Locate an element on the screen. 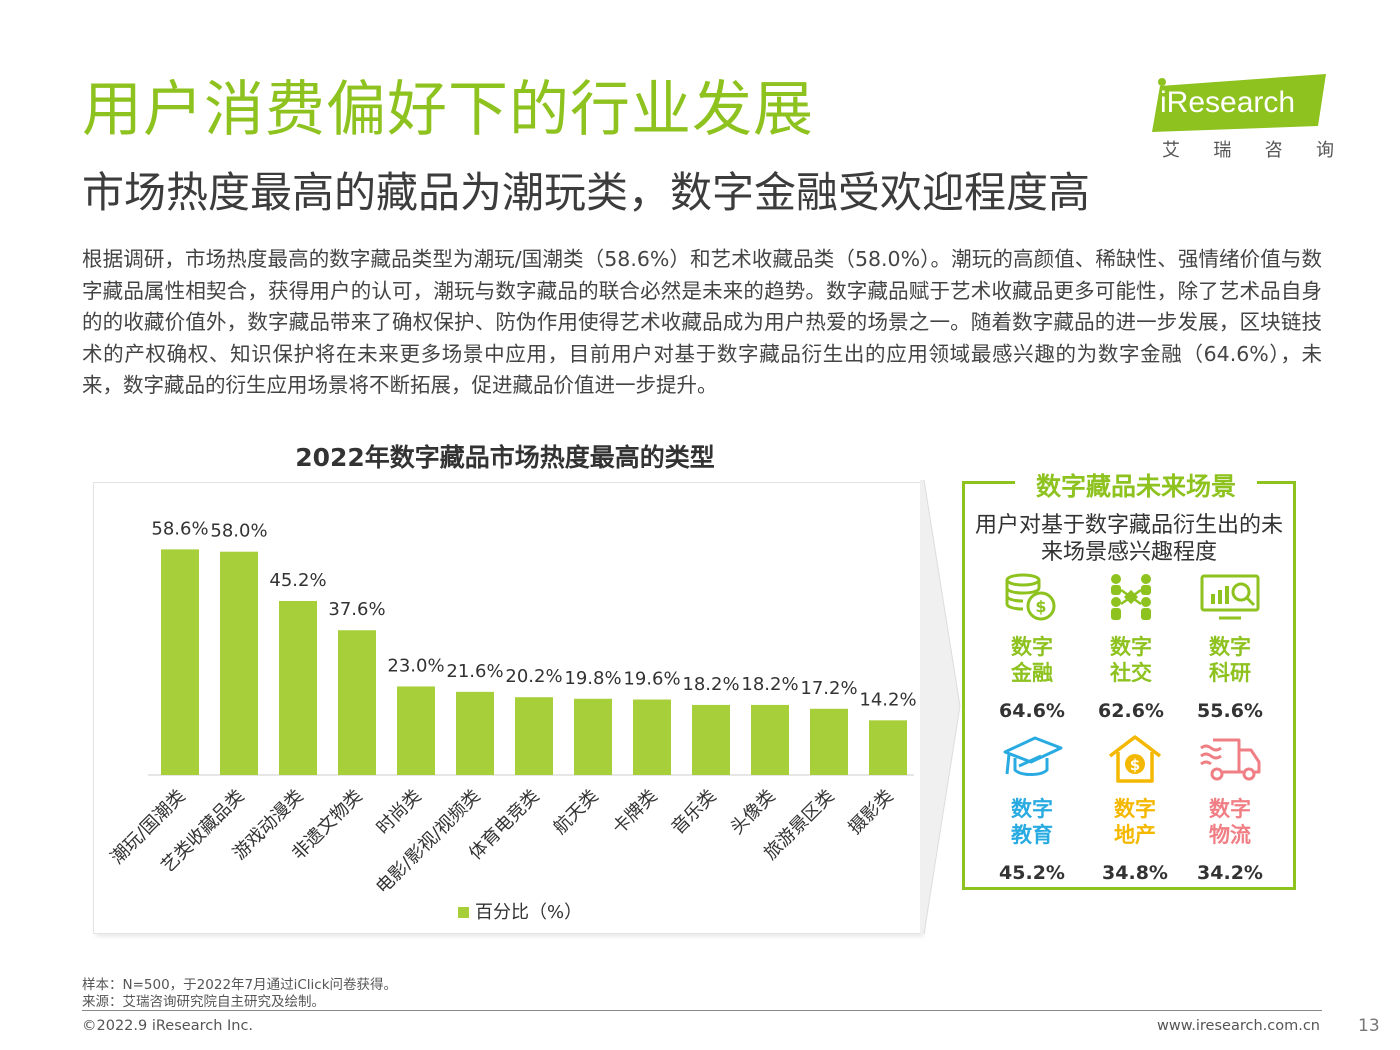 The image size is (1400, 1050). future-scenes-panel is located at coordinates (1129, 685).